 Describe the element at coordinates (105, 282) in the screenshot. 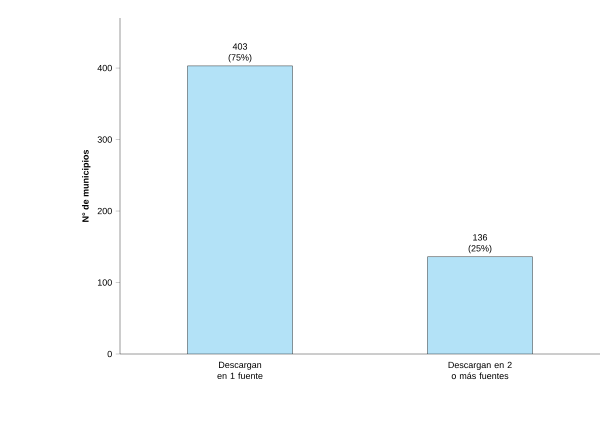

I see `y-tick-label: 100` at that location.